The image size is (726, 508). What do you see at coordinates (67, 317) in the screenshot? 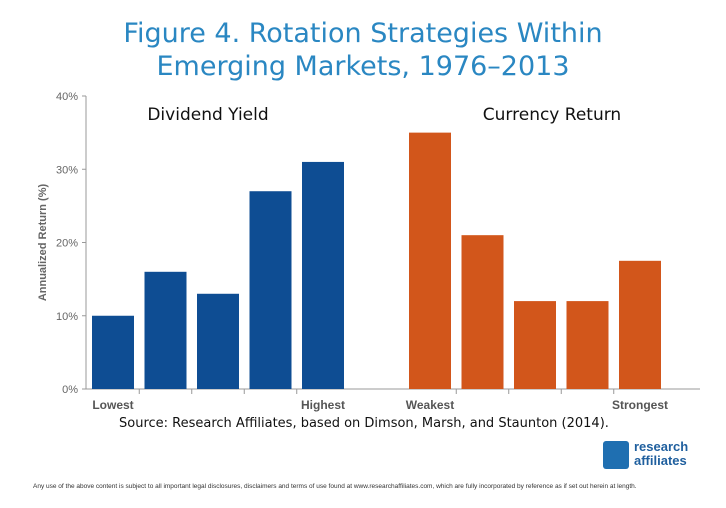
I see `y-tick-label: 10%` at bounding box center [67, 317].